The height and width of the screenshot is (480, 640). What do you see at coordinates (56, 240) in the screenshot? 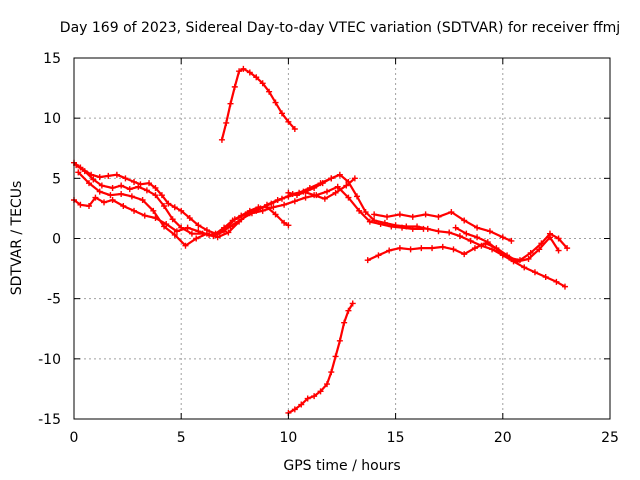
I see `y-tick-label: 0` at bounding box center [56, 240].